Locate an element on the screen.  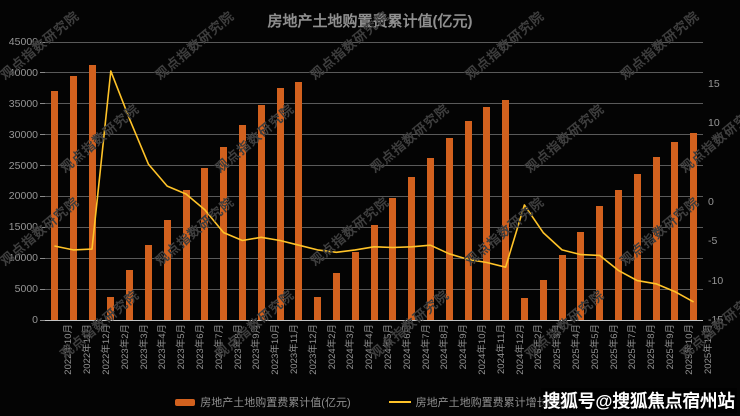
x-axis-label: 2024年6月 is located at coordinates (407, 347).